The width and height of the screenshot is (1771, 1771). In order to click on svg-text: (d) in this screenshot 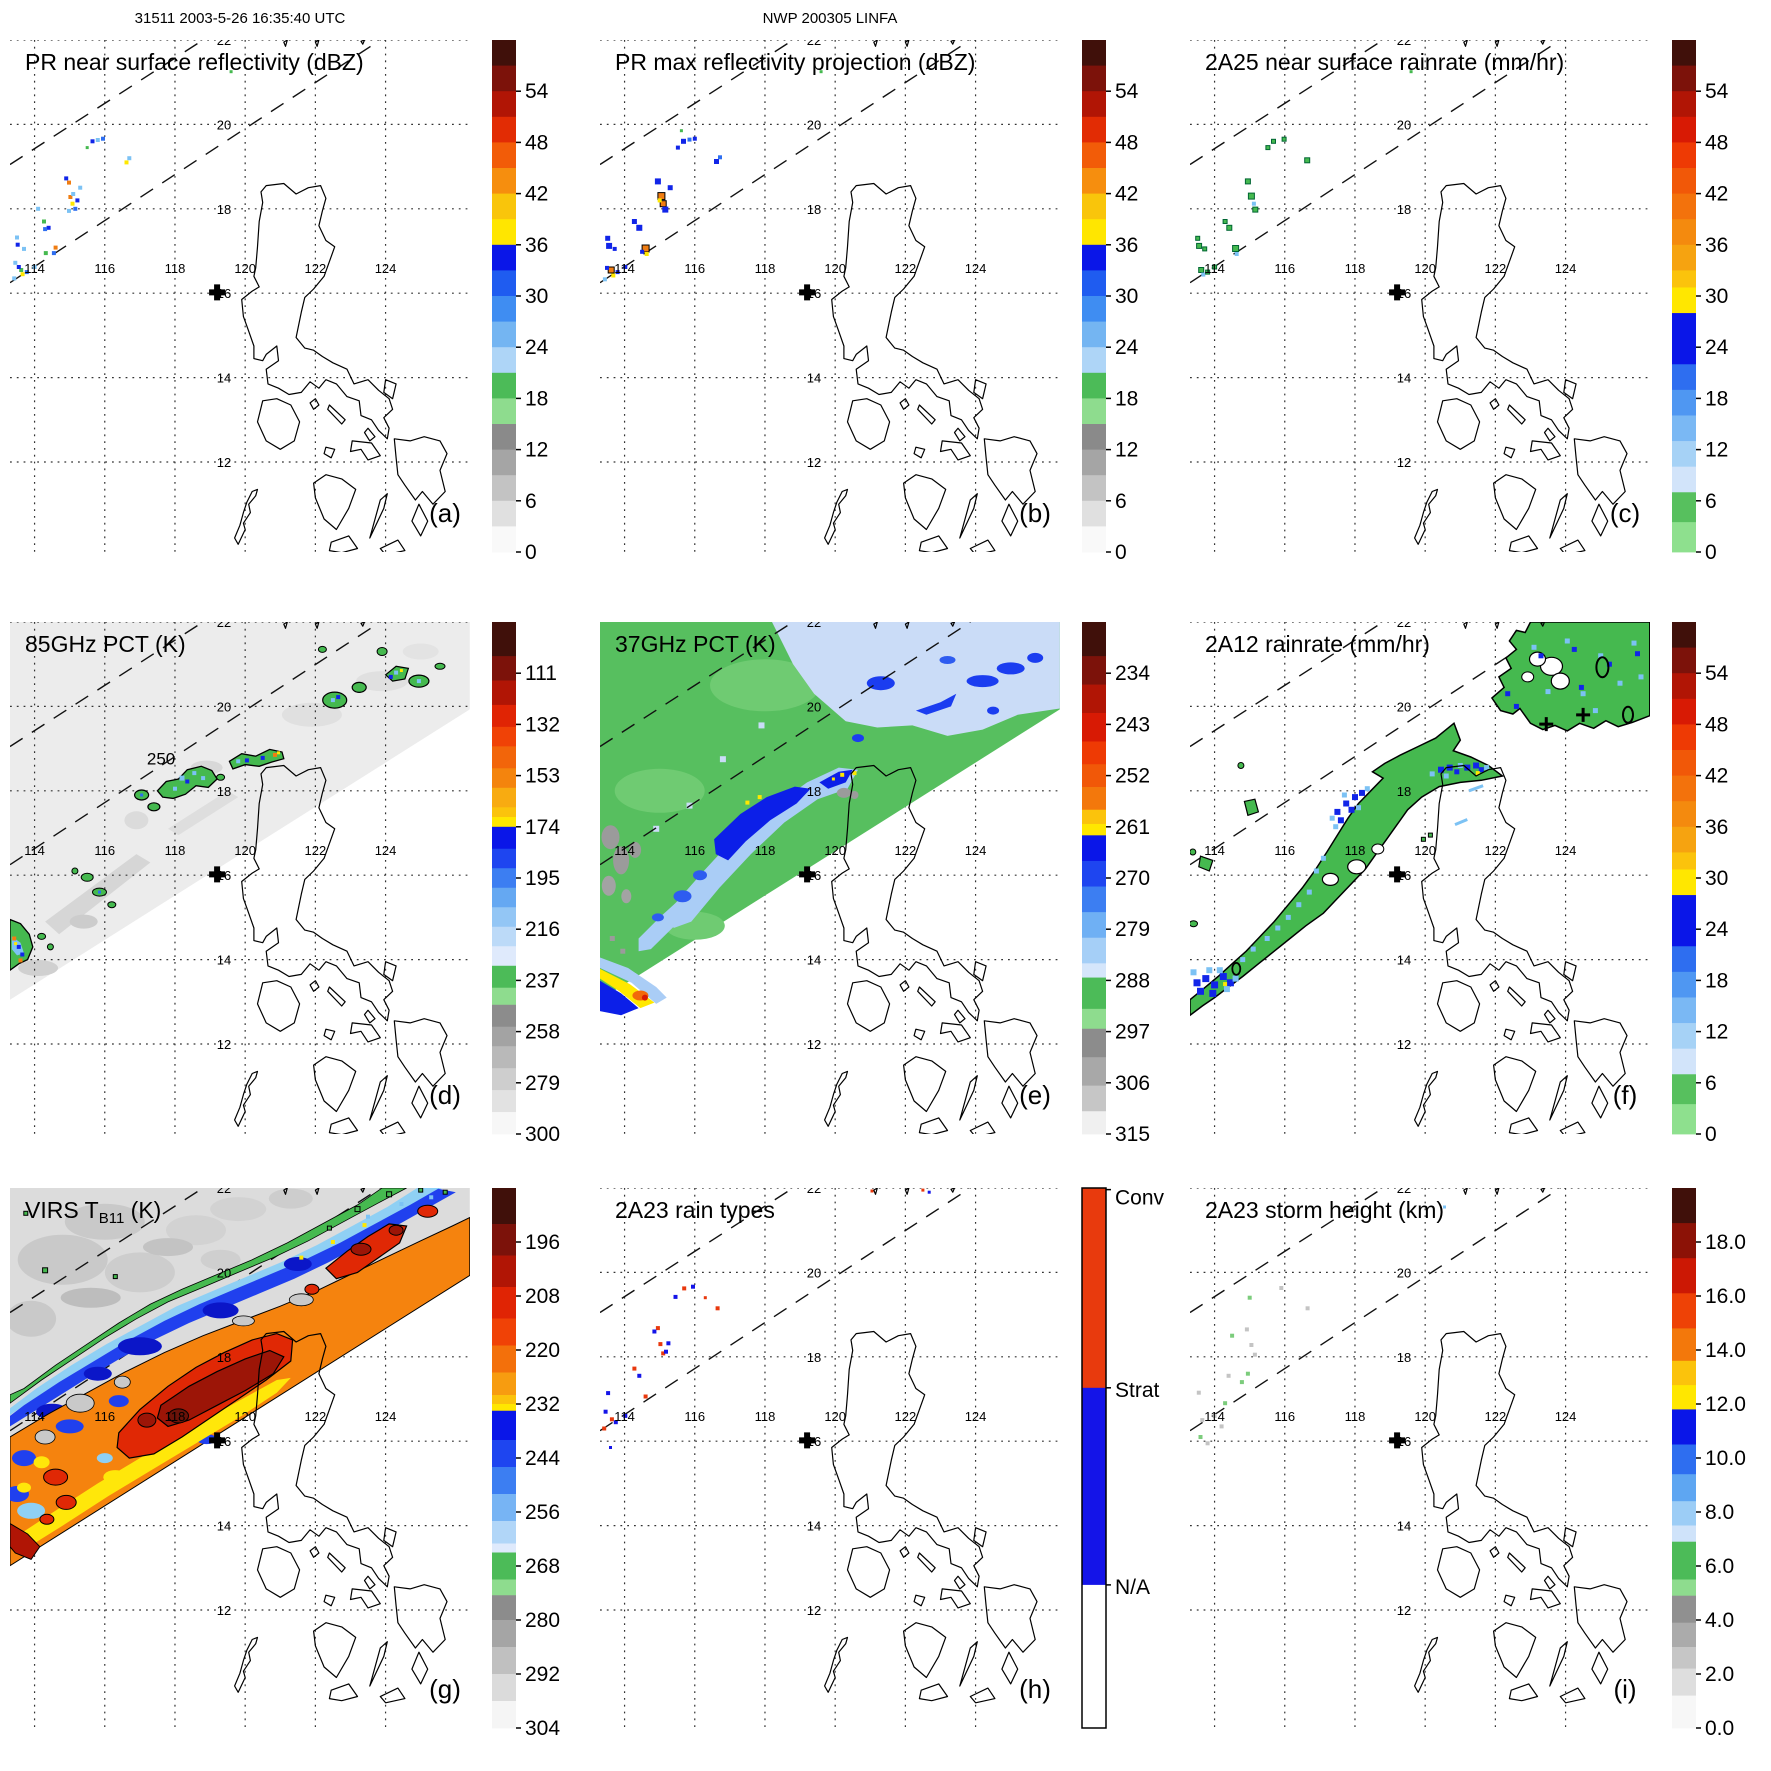, I will do `click(445, 1095)`.